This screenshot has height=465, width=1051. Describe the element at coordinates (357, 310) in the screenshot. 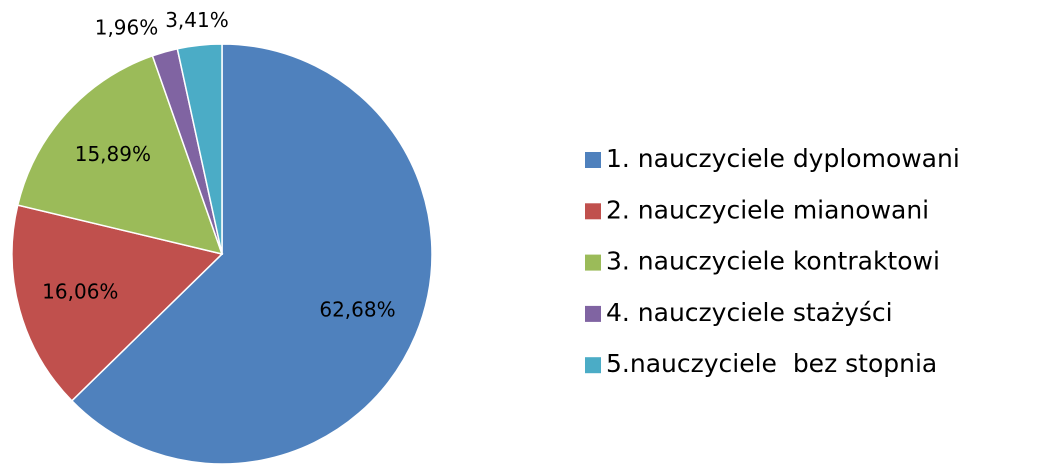

I see `data-label: 62,68%` at that location.